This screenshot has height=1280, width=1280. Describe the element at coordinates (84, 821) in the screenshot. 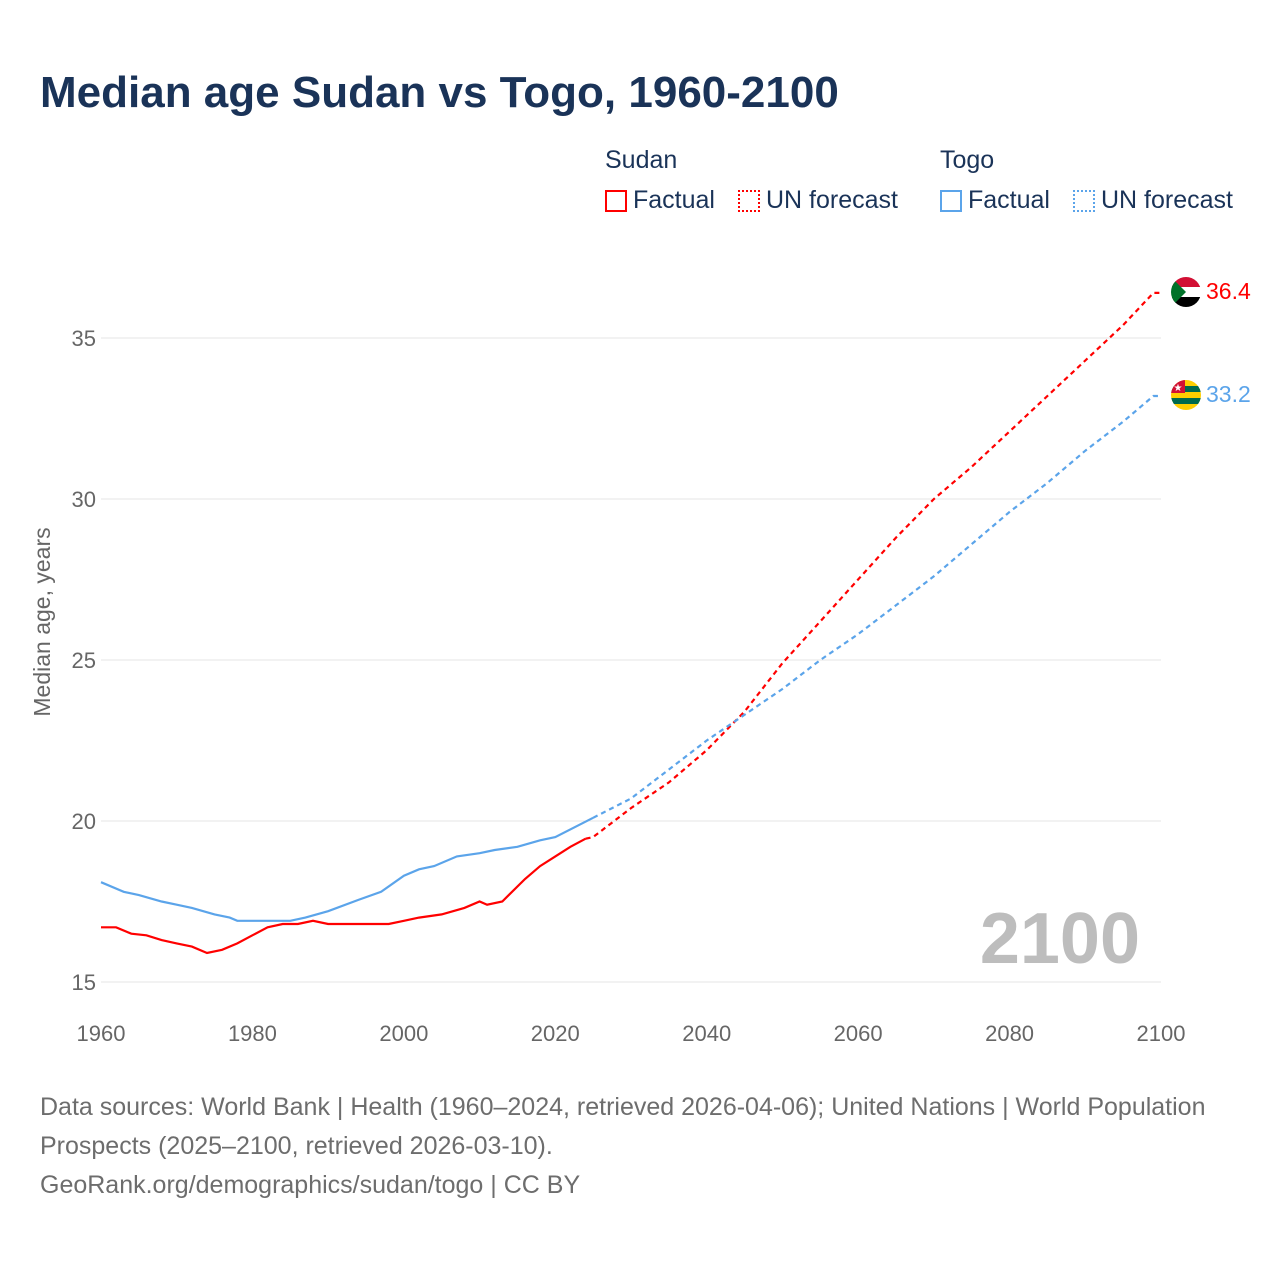

I see `y-tick-label: 20` at that location.